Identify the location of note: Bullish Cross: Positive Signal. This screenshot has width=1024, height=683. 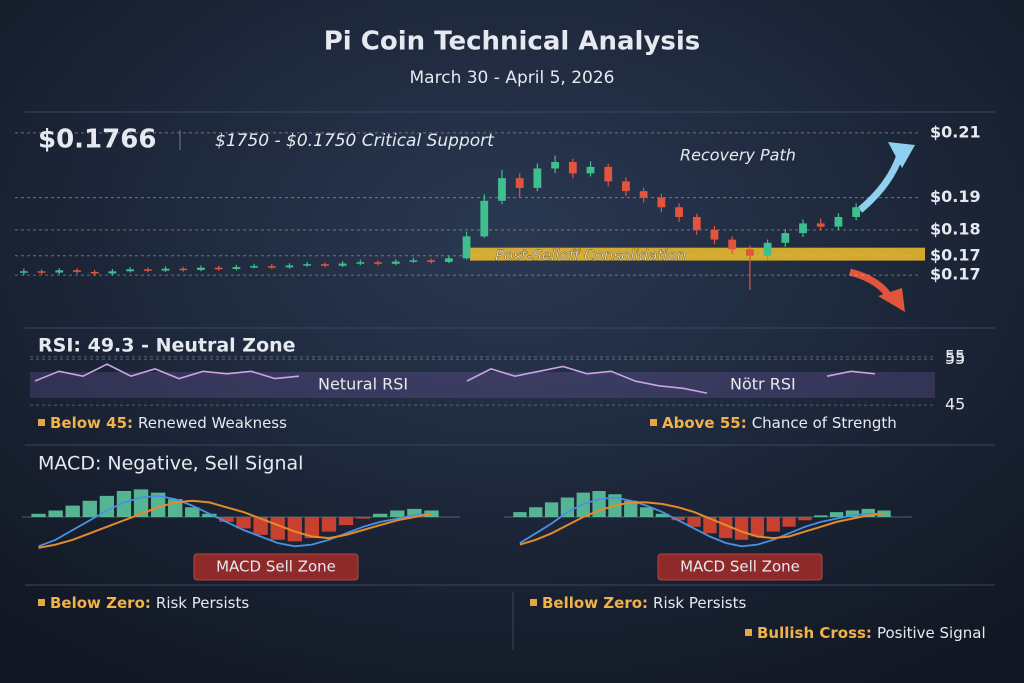
(871, 633).